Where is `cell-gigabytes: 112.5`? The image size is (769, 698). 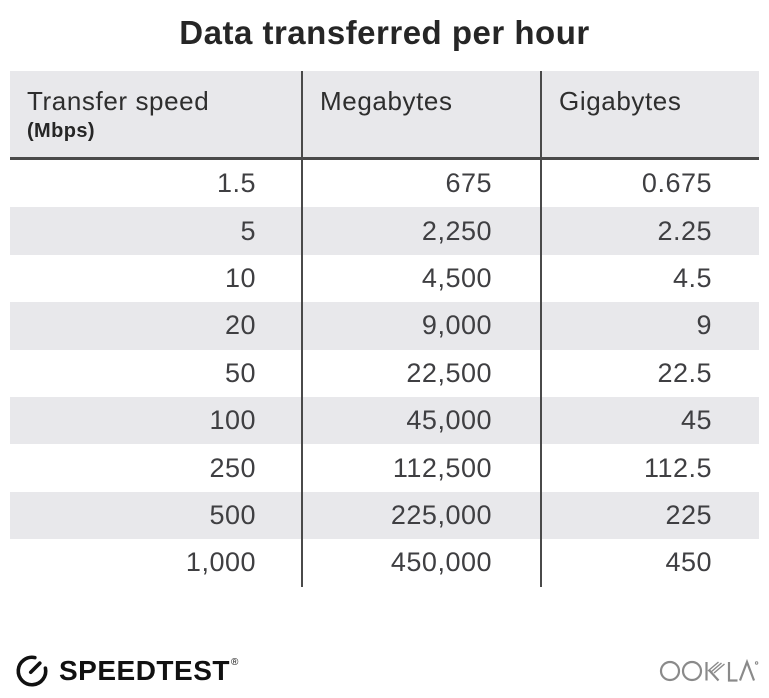
cell-gigabytes: 112.5 is located at coordinates (649, 468).